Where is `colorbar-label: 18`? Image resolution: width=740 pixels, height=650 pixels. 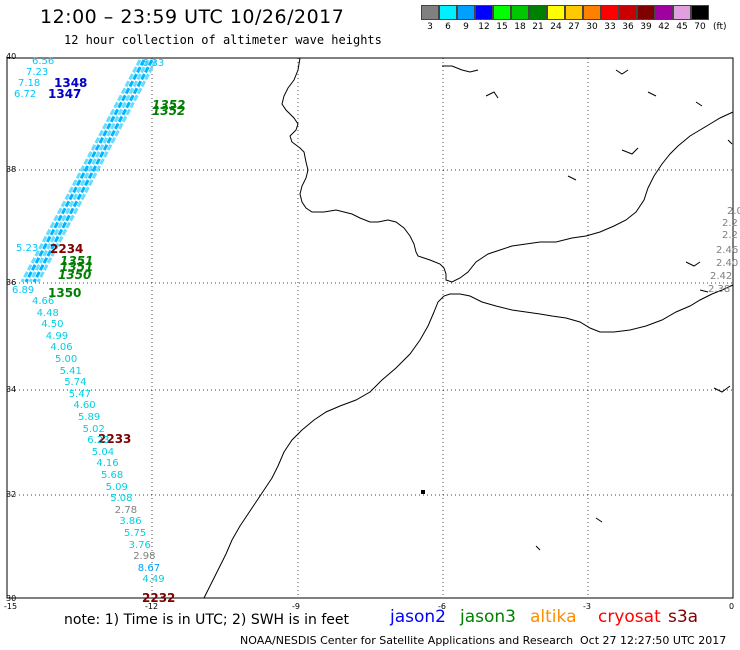
colorbar-label: 18 is located at coordinates (520, 27).